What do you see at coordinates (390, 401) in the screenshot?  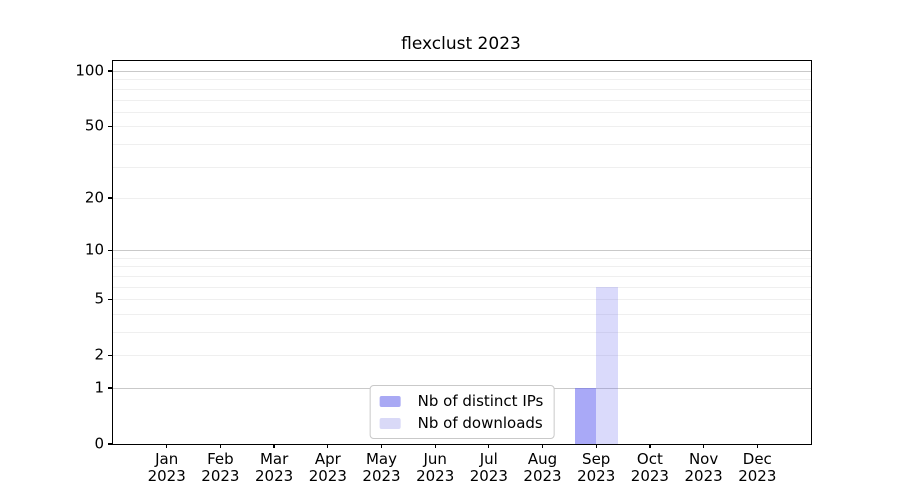 I see `legend-swatch-distinct-ips` at bounding box center [390, 401].